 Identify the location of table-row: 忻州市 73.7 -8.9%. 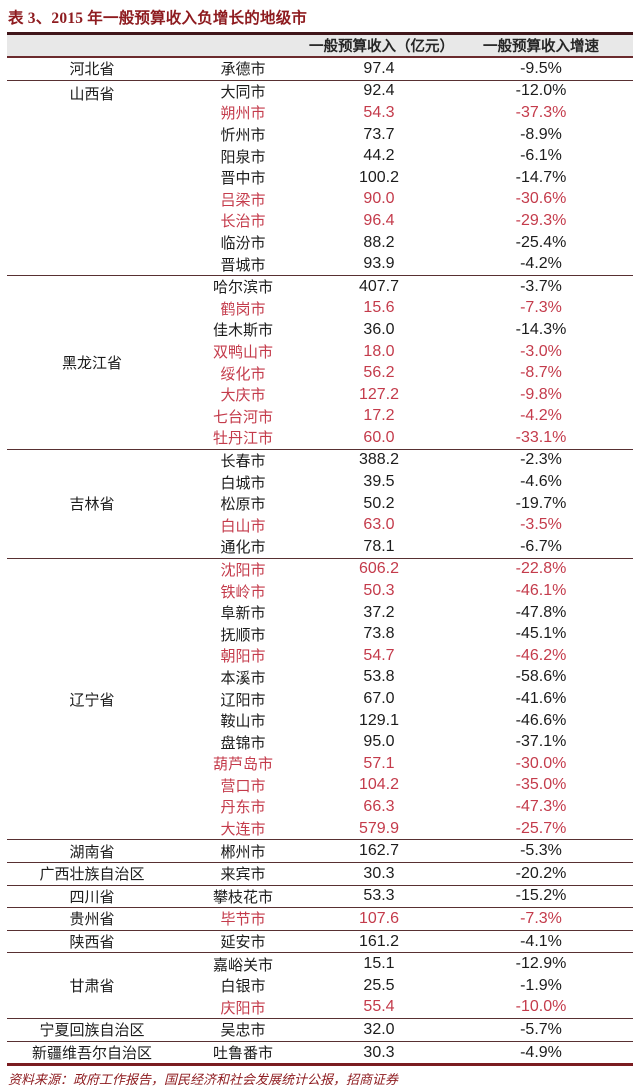
(320, 135).